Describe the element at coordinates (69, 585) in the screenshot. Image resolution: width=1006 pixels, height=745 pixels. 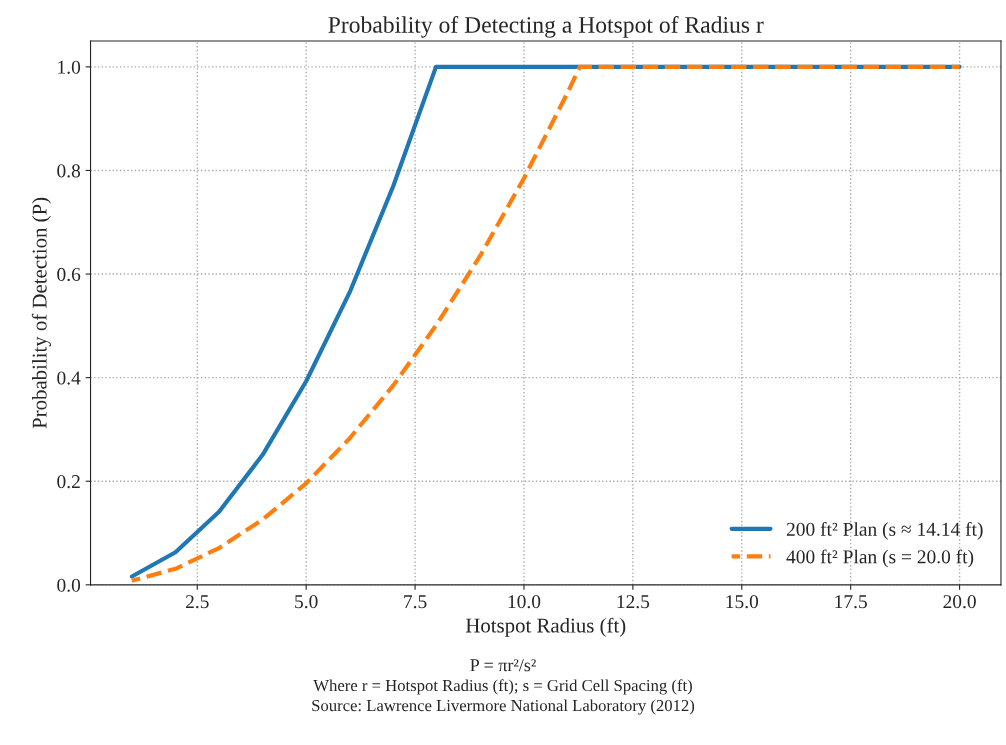
I see `y-tick-label: 0.0` at that location.